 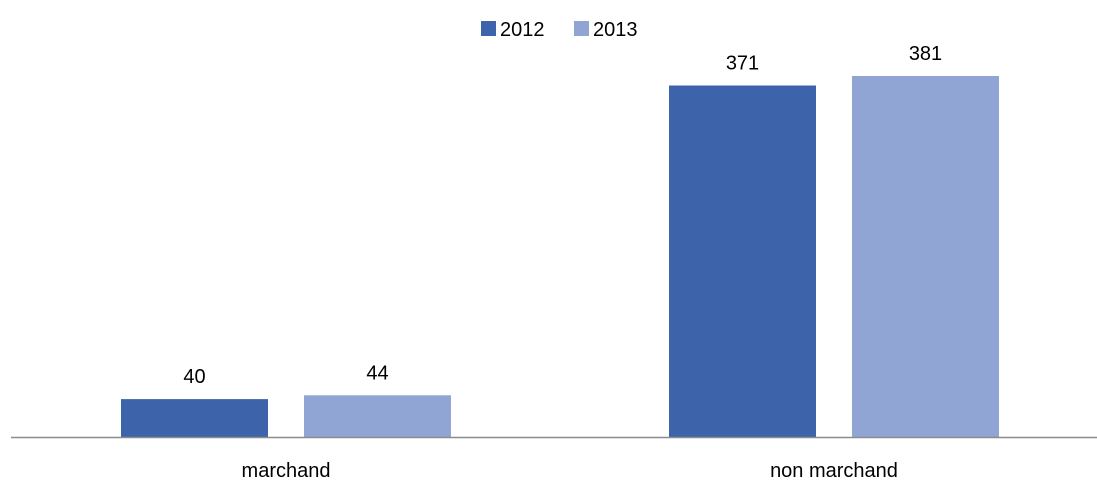 What do you see at coordinates (925, 256) in the screenshot?
I see `bar-2013-non-marchand` at bounding box center [925, 256].